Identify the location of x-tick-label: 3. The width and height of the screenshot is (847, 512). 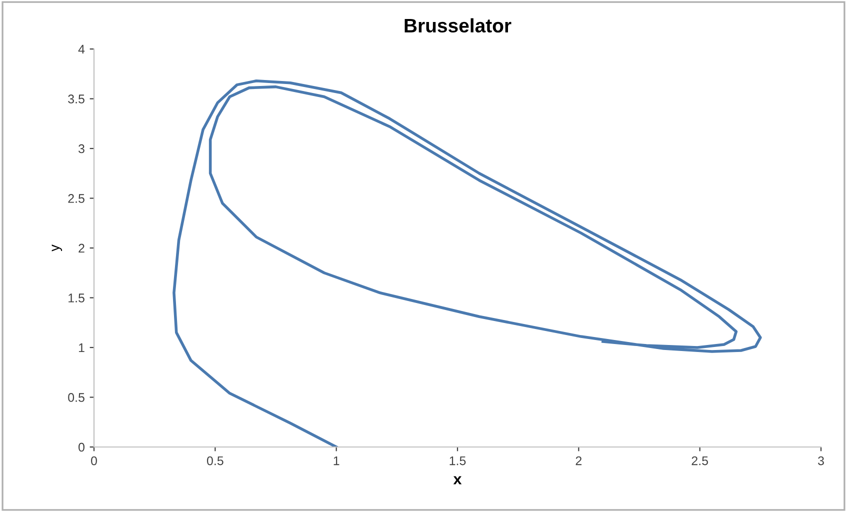
(821, 461).